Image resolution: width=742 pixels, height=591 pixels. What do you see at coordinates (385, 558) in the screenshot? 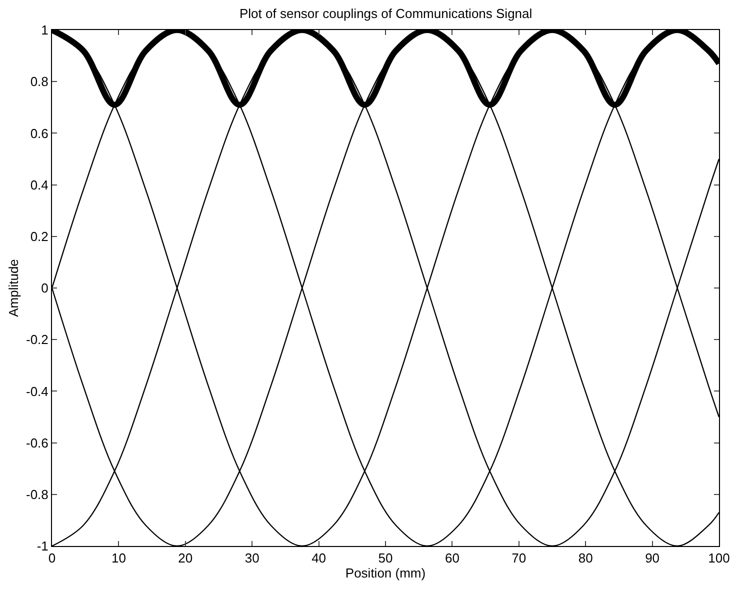
I see `x-tick-label: 50` at bounding box center [385, 558].